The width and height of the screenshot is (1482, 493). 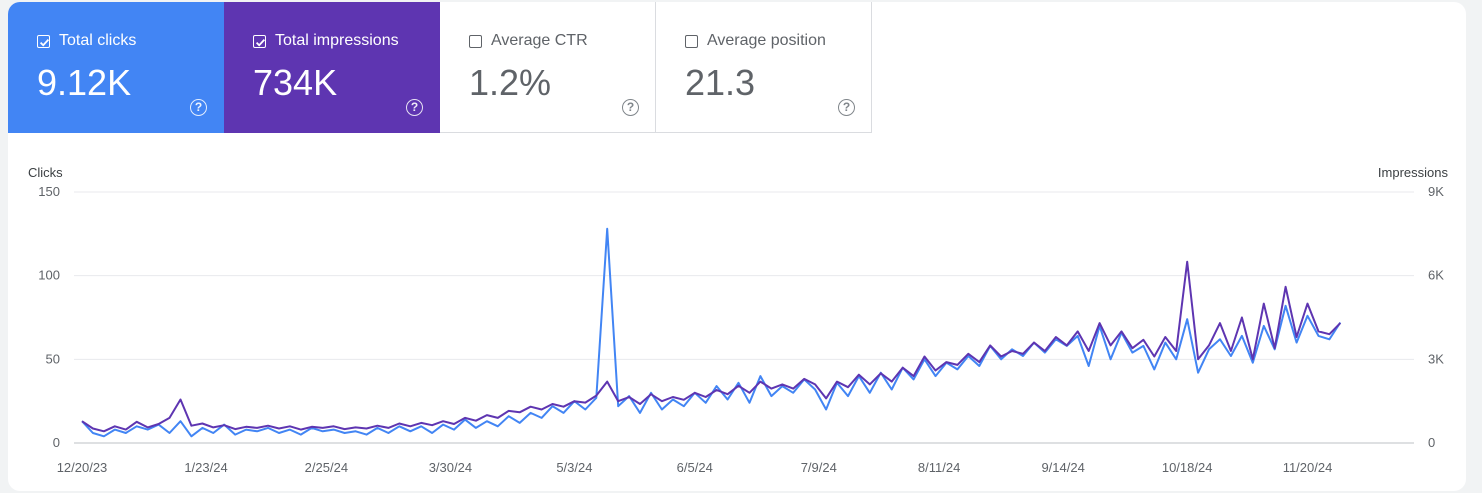 What do you see at coordinates (205, 467) in the screenshot?
I see `x-tick-label: 1/23/24` at bounding box center [205, 467].